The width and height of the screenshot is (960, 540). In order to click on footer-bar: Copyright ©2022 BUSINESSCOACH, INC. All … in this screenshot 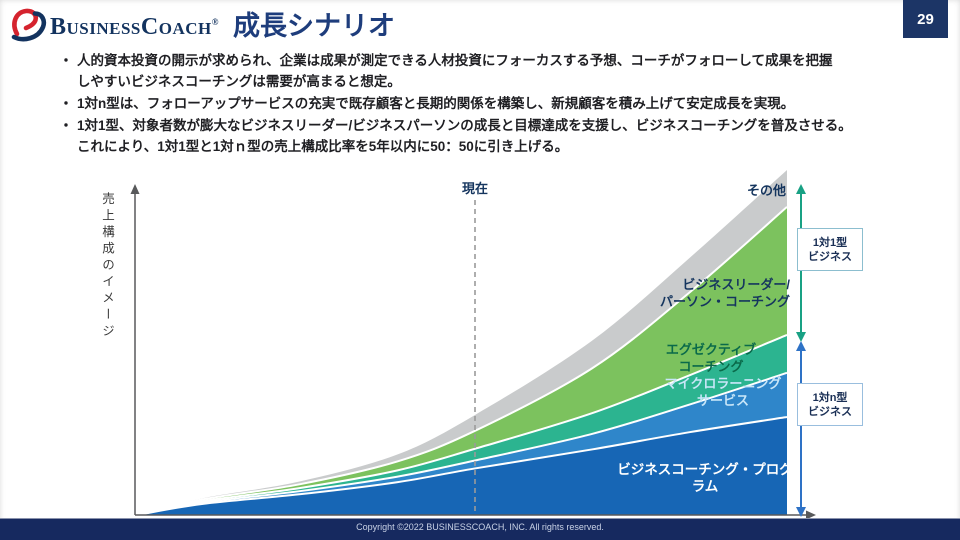, I will do `click(480, 529)`.